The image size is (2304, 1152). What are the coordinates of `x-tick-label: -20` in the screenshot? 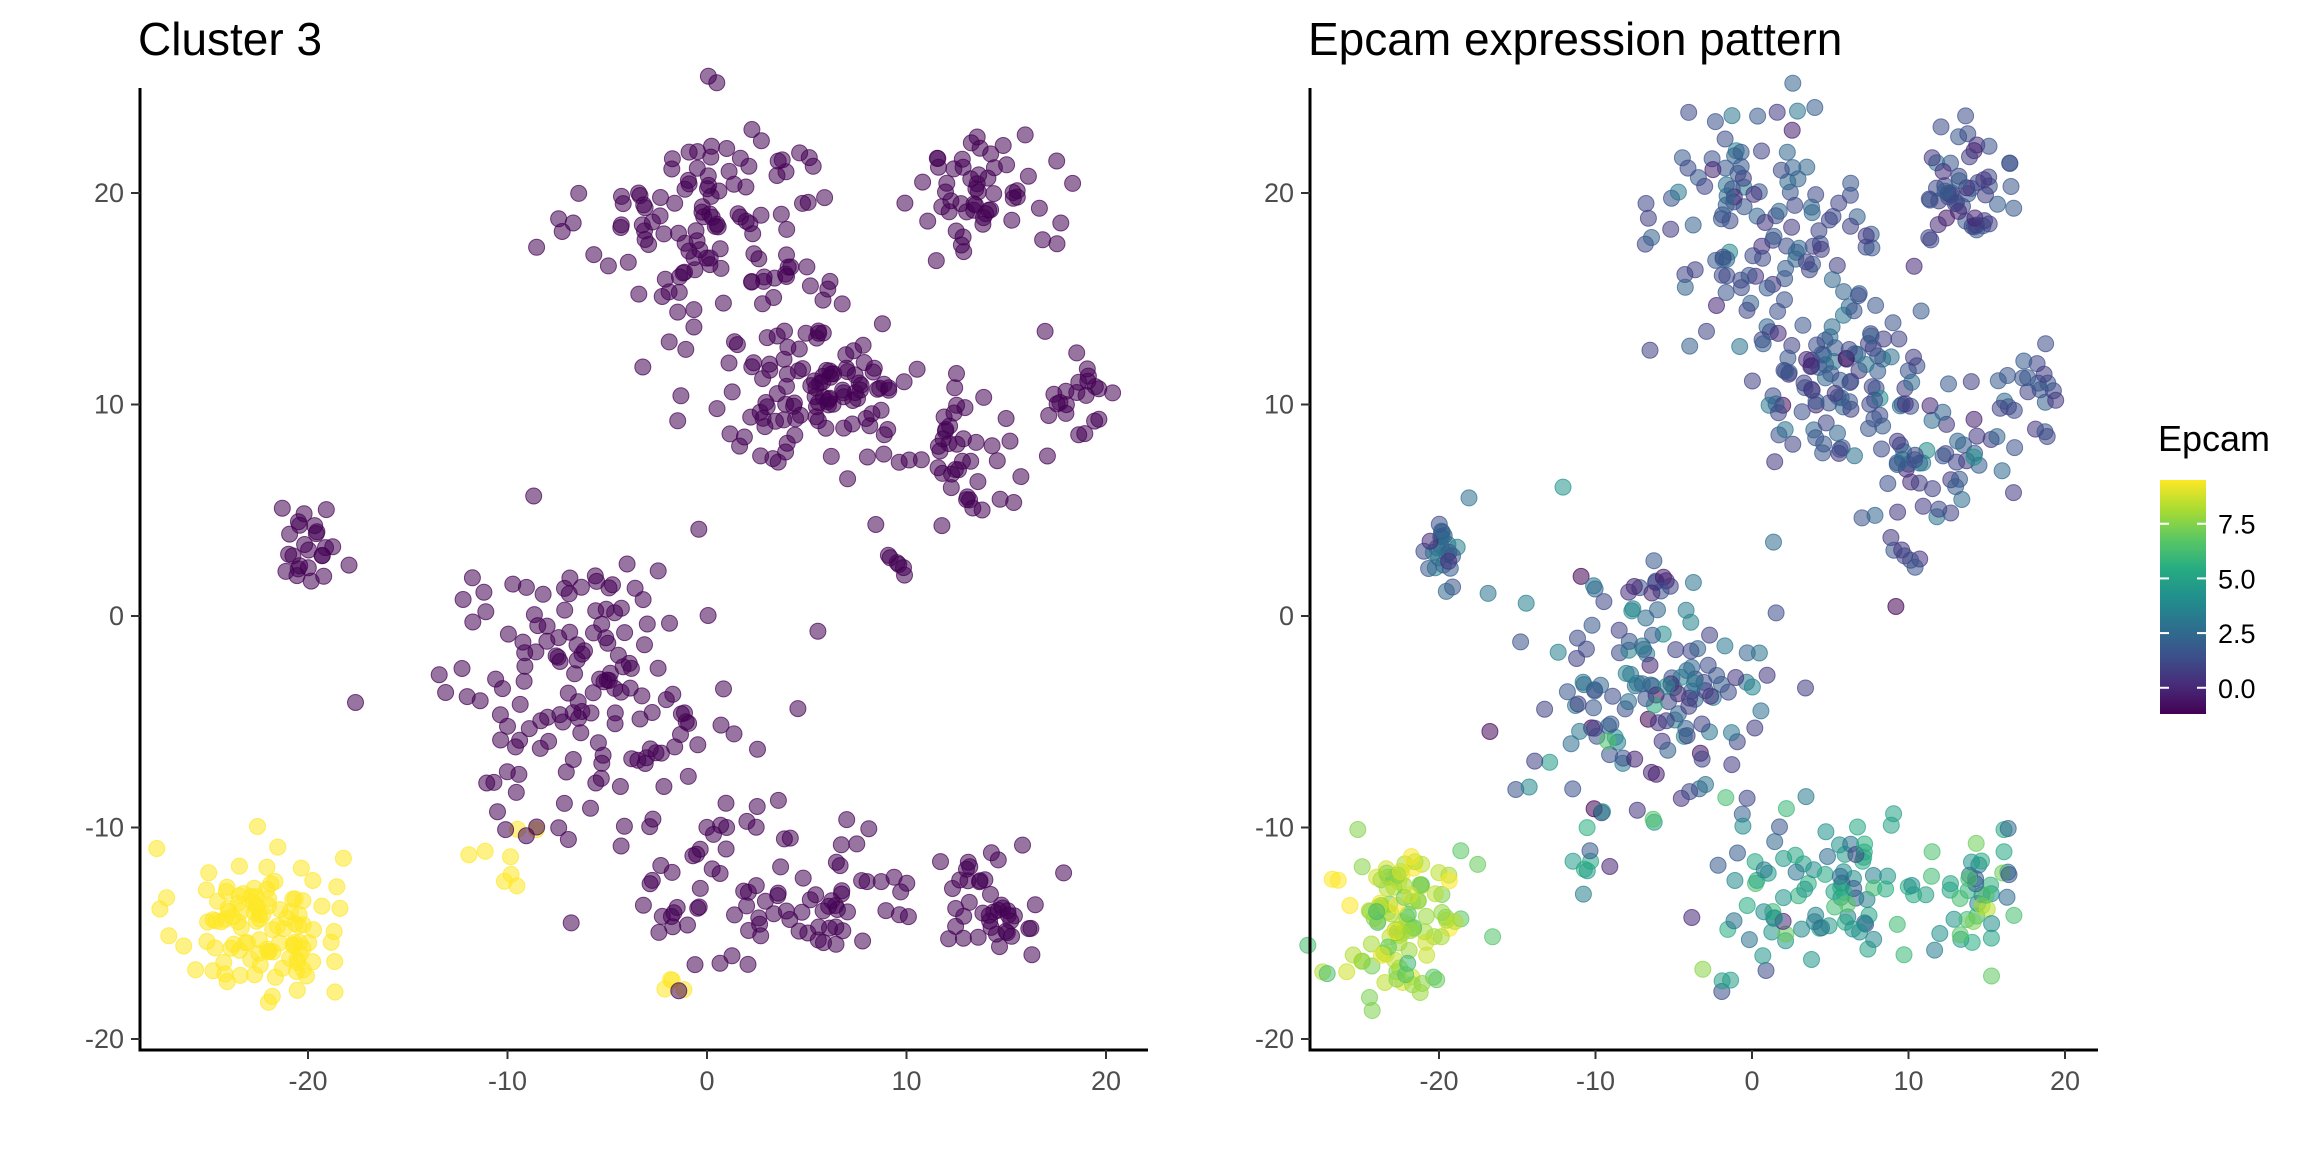 It's located at (1438, 1081).